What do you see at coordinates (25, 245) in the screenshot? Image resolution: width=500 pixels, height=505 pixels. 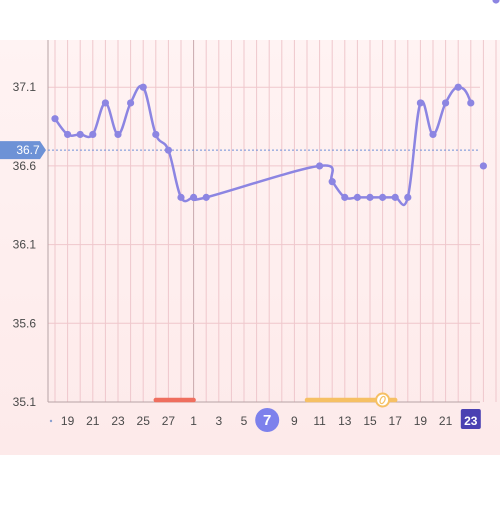 I see `y-tick-label: 36.1` at bounding box center [25, 245].